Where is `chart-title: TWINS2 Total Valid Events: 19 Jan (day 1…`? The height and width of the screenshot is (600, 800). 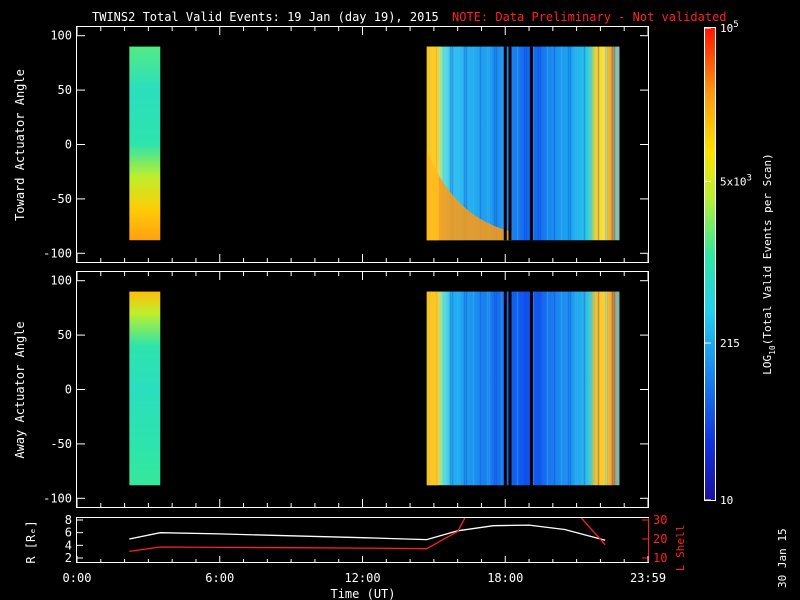
chart-title: TWINS2 Total Valid Events: 19 Jan (day 1… is located at coordinates (265, 17).